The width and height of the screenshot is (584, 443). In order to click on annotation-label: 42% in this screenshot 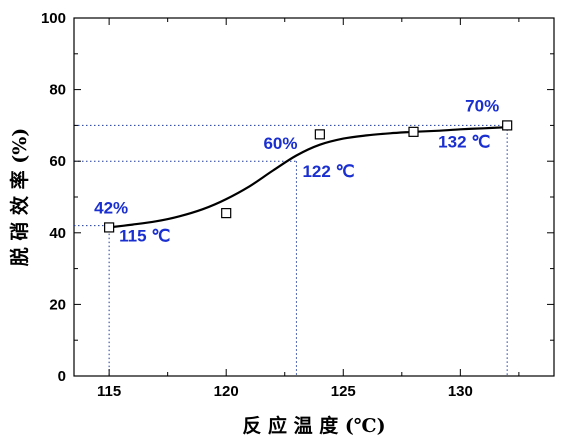, I will do `click(111, 208)`.